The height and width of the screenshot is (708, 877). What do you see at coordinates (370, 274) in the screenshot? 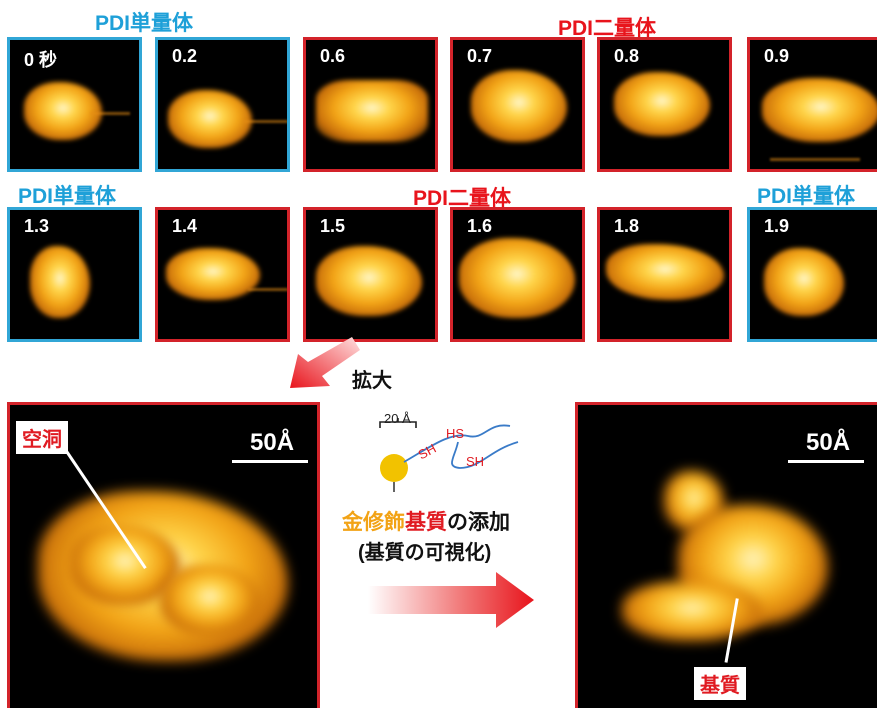
I see `afm-frame-row2-3: 1.5` at bounding box center [370, 274].